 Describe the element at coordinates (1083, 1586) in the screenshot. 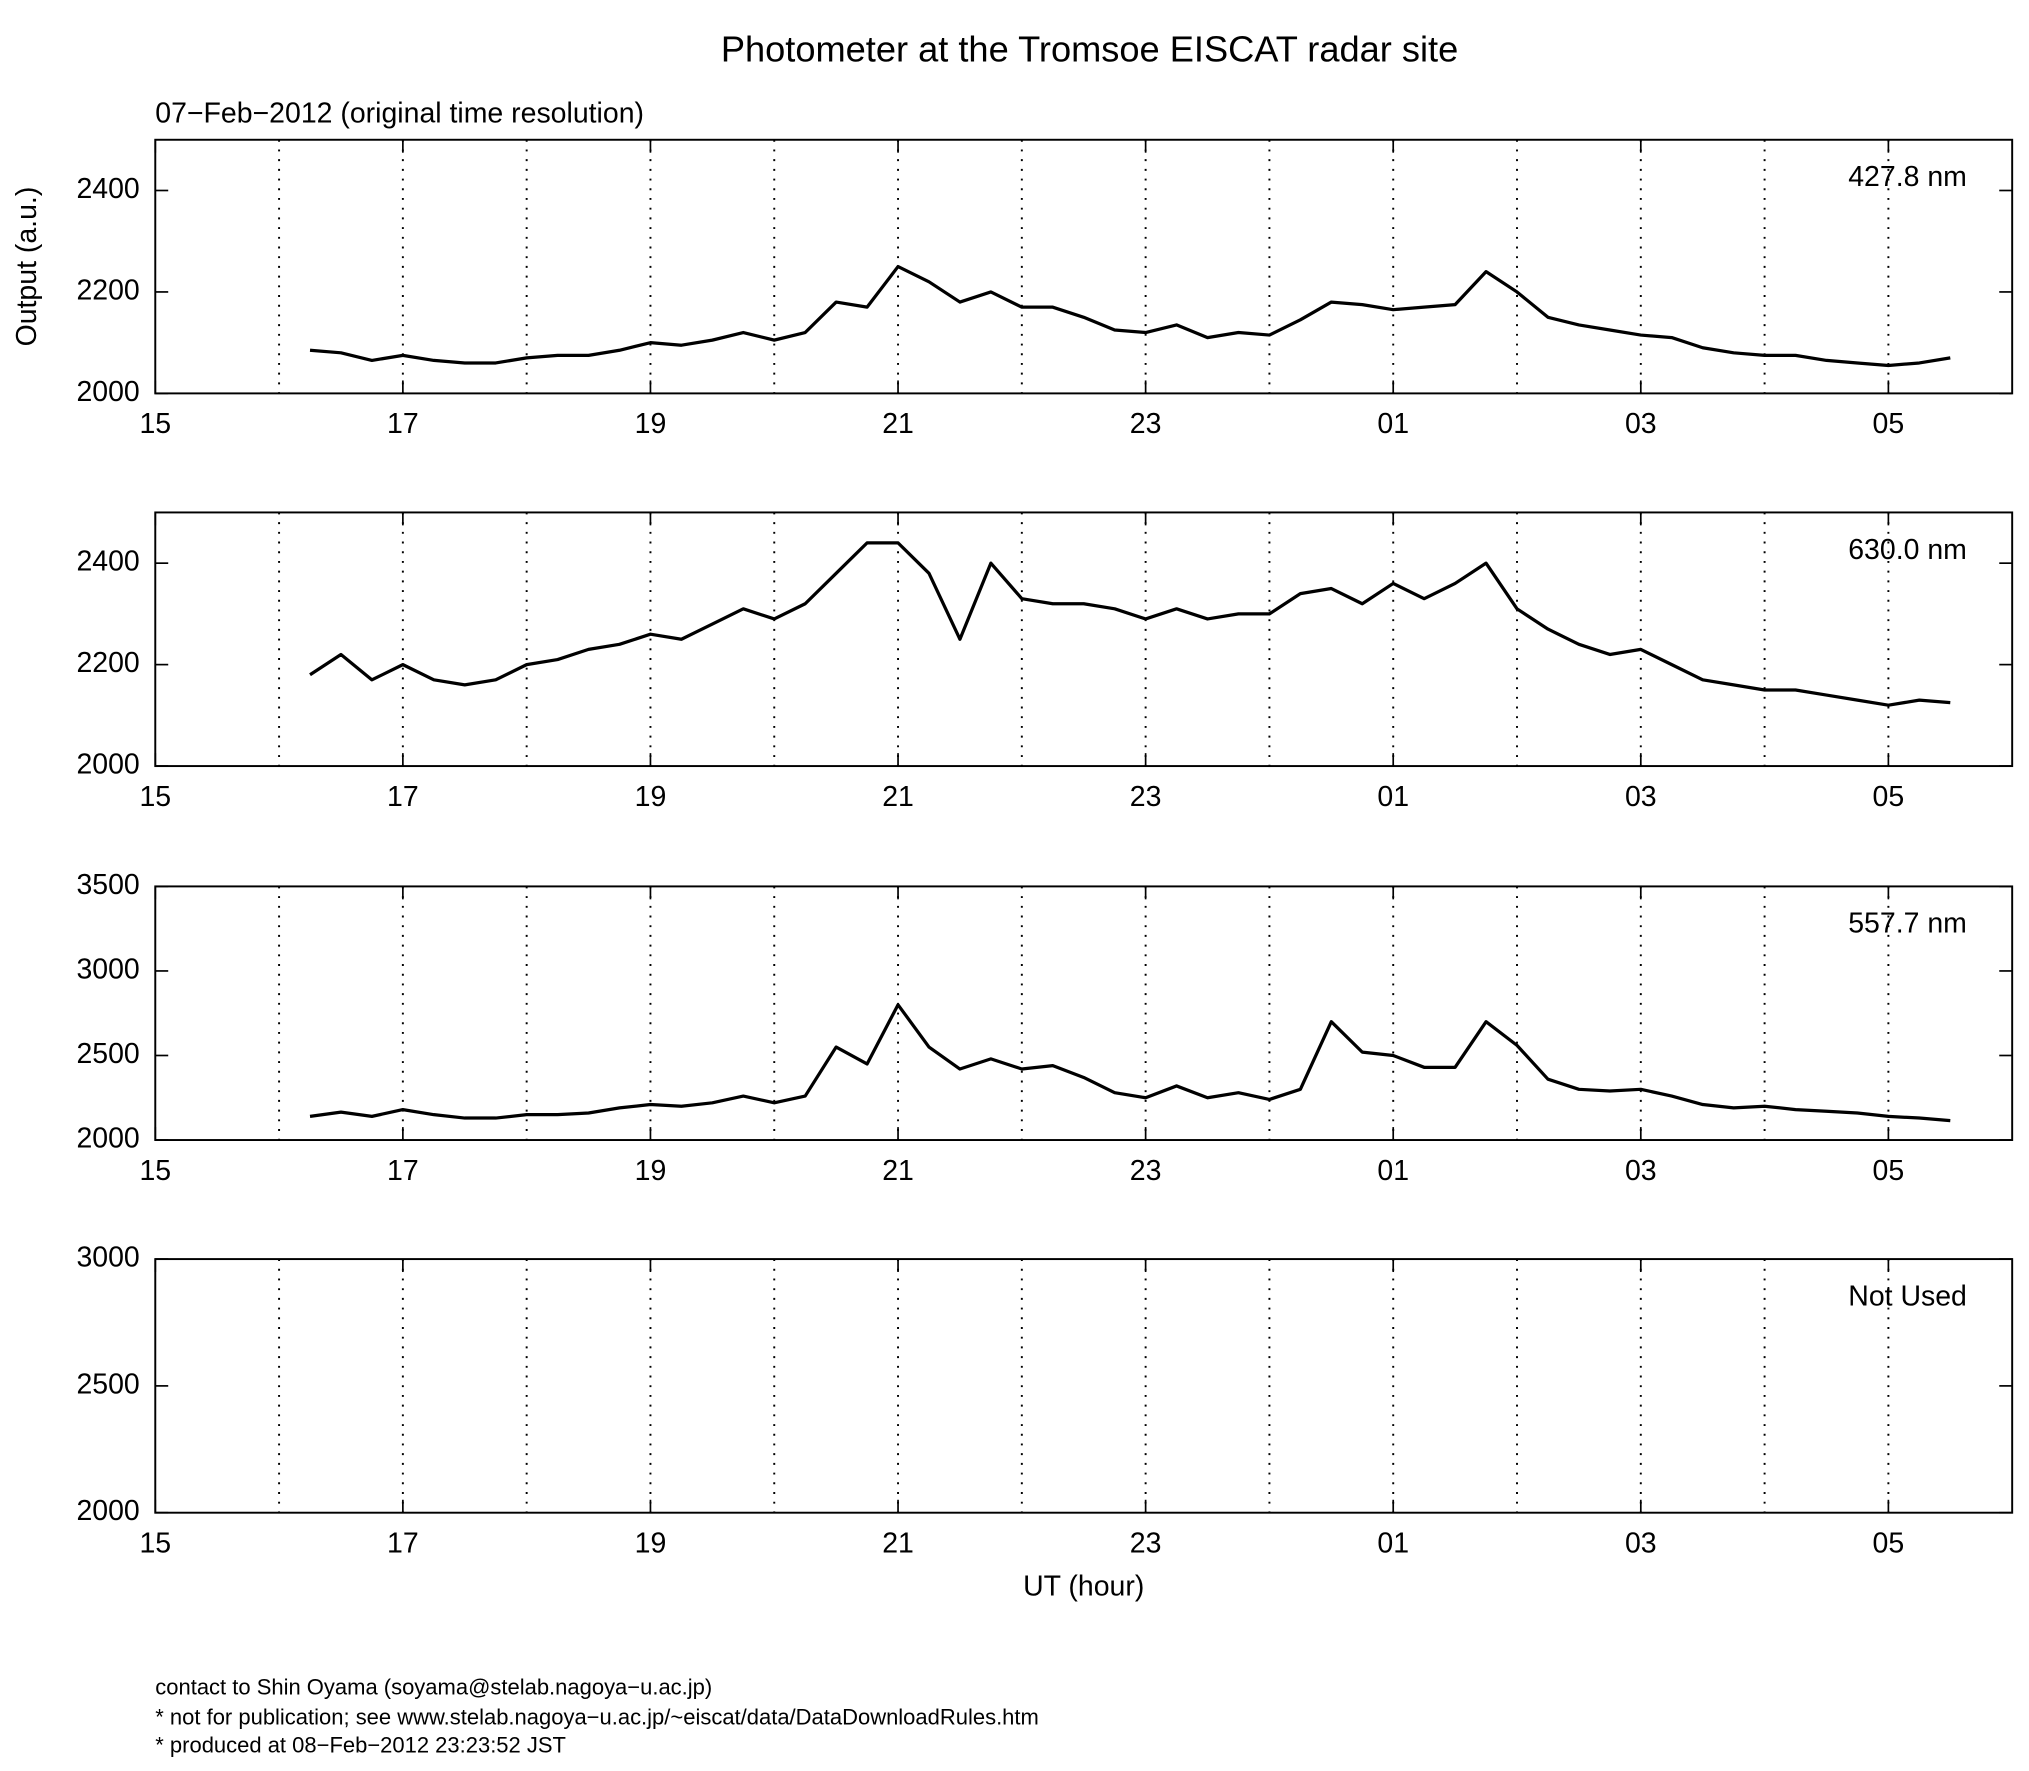

I see `x-axis-label: UT (hour)` at that location.